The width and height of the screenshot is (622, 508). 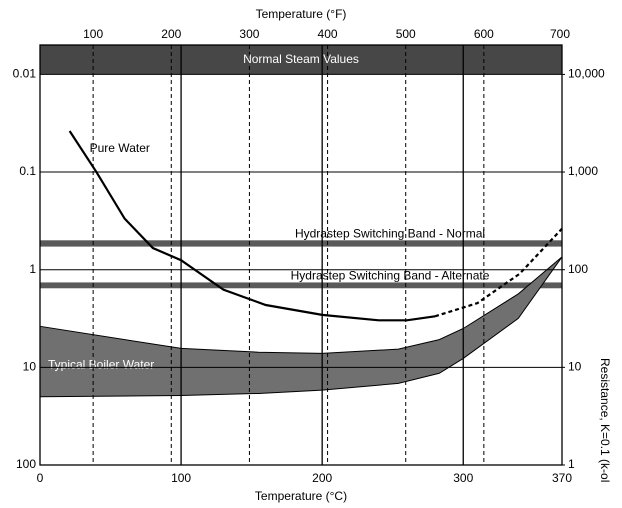 I want to click on series-label: Pure Water, so click(x=120, y=148).